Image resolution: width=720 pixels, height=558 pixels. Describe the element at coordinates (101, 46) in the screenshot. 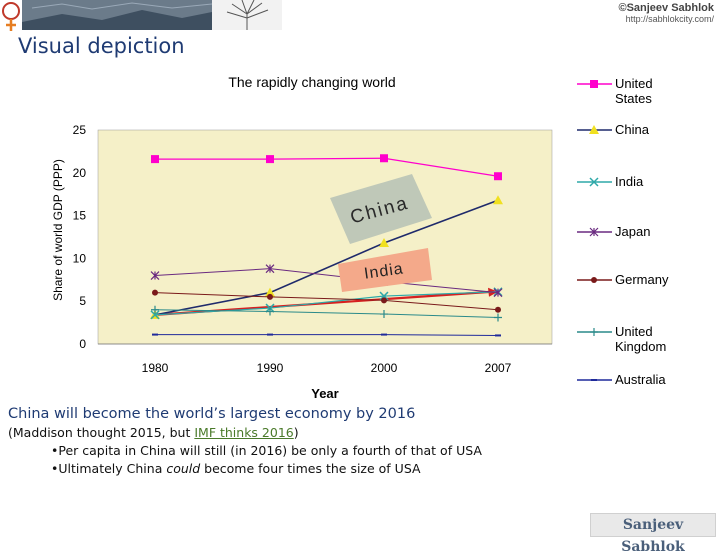

I see `slide-title: Visual depiction` at that location.